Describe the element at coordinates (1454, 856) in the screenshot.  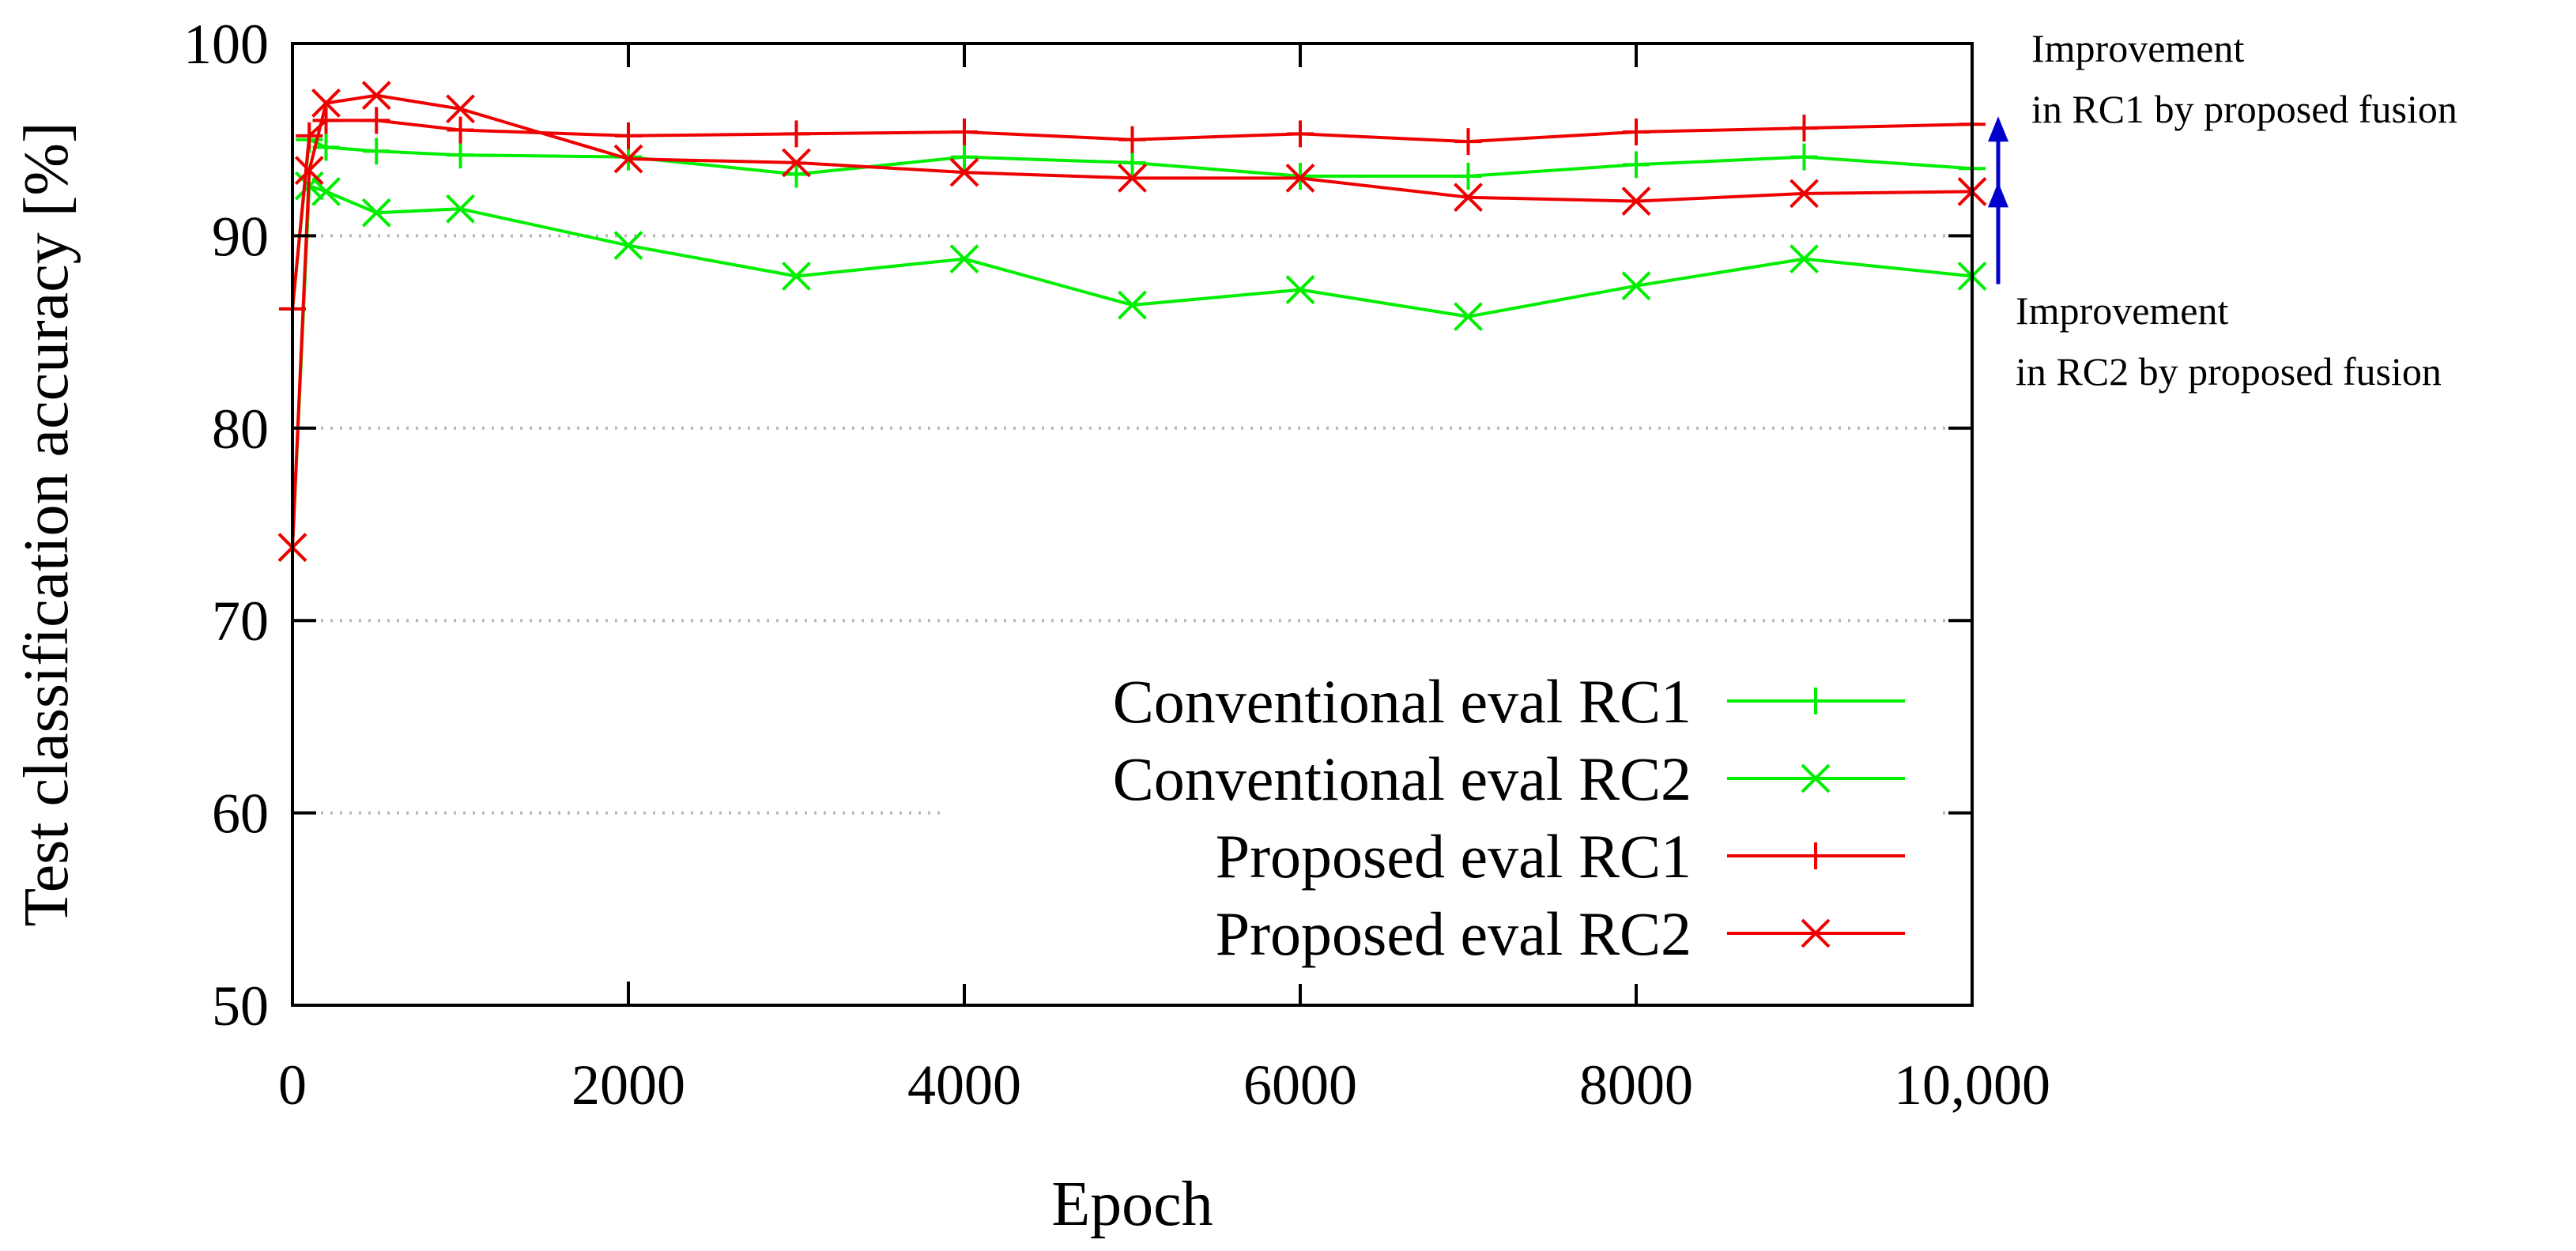
I see `legend-label: Proposed eval RC1` at that location.